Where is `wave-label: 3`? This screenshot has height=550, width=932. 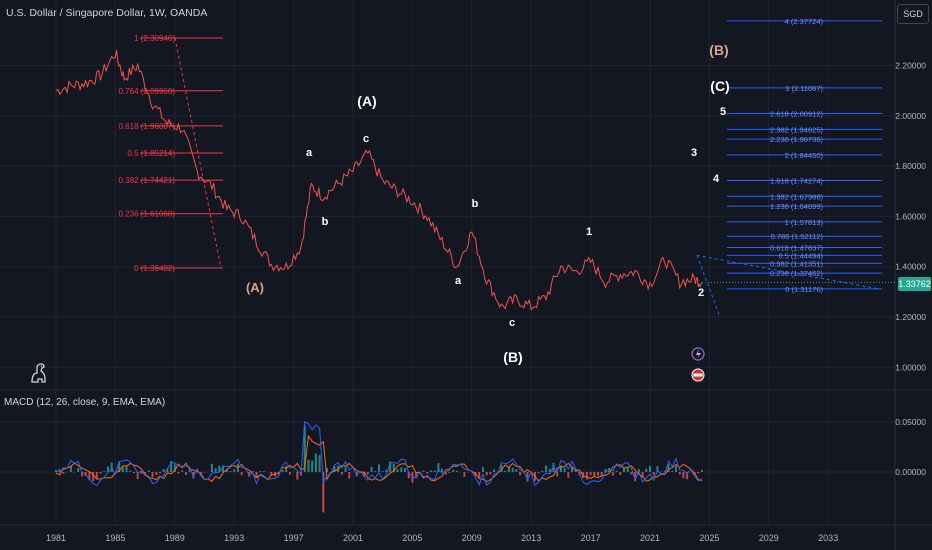 wave-label: 3 is located at coordinates (694, 153).